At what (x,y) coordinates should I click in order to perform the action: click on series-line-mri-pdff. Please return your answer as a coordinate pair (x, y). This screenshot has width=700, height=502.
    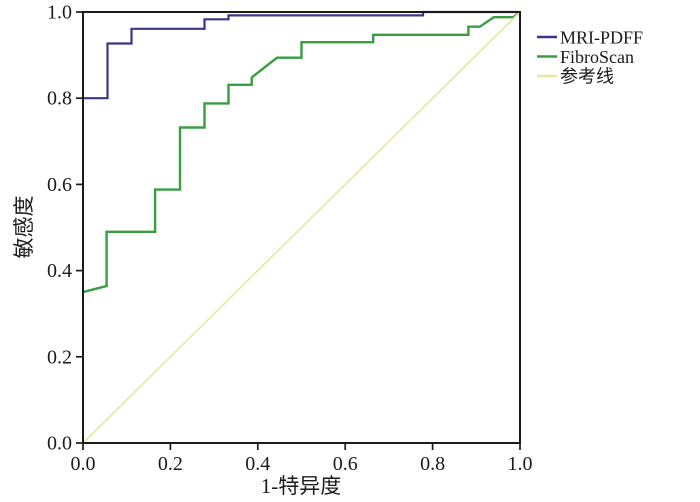
    Looking at the image, I should click on (301, 55).